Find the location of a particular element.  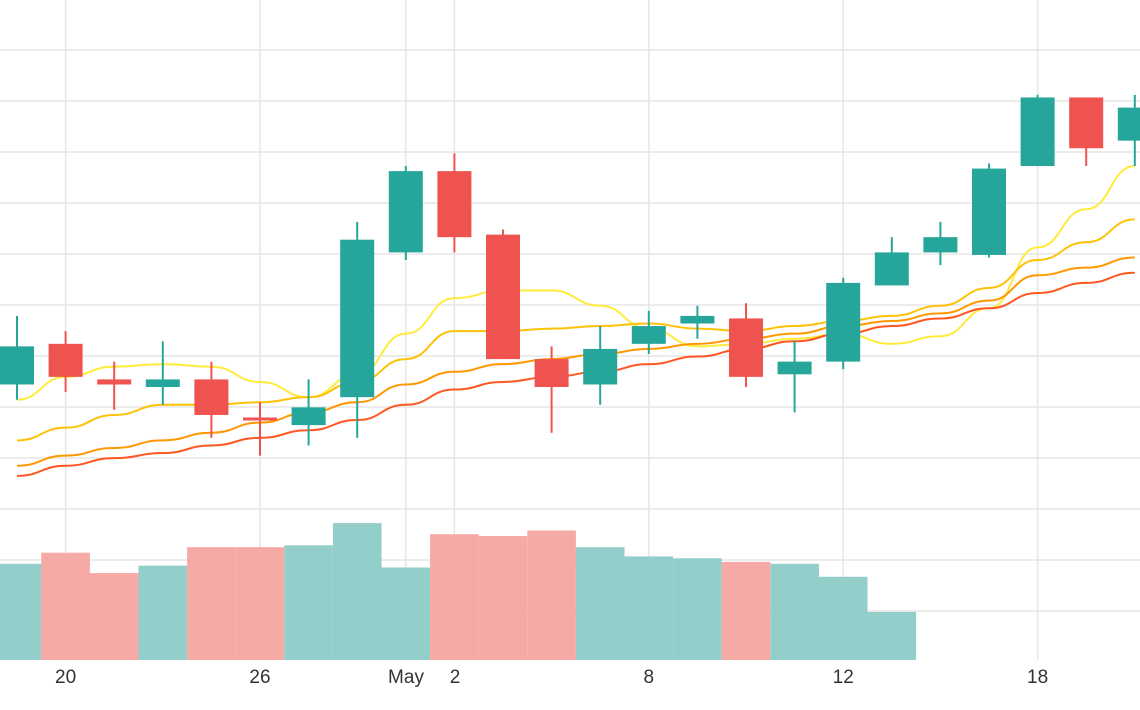

x-axis: 20 26 May 2 8 12 18 is located at coordinates (551, 677).